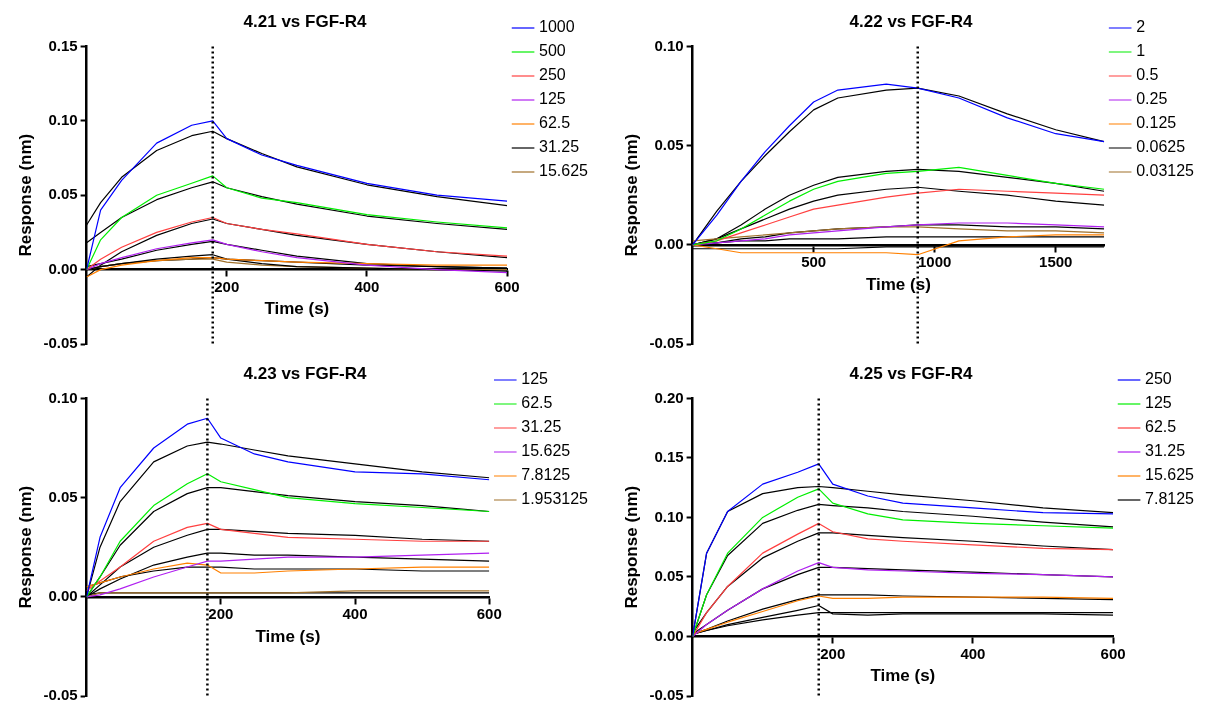 The height and width of the screenshot is (716, 1223). I want to click on chart-title: 4.23 vs FGF-R4, so click(305, 373).